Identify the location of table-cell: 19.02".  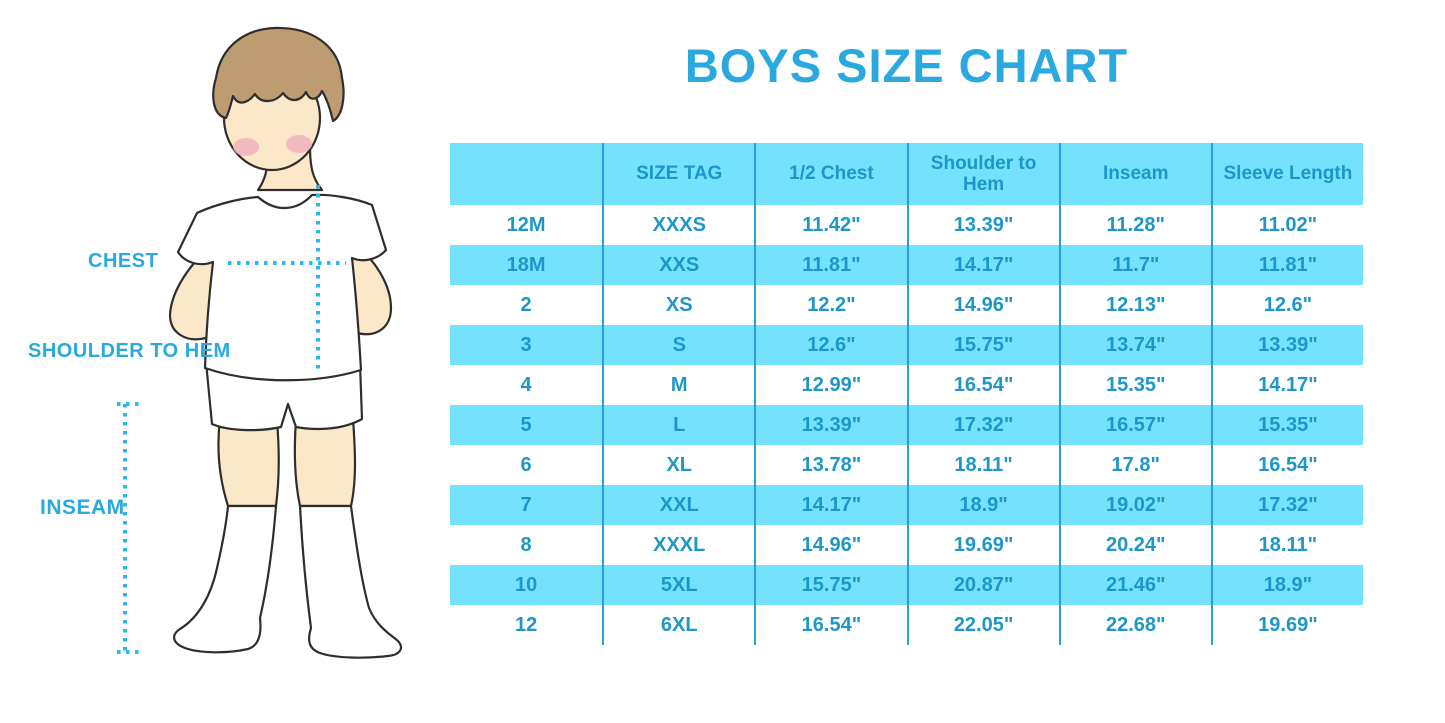
(1134, 505).